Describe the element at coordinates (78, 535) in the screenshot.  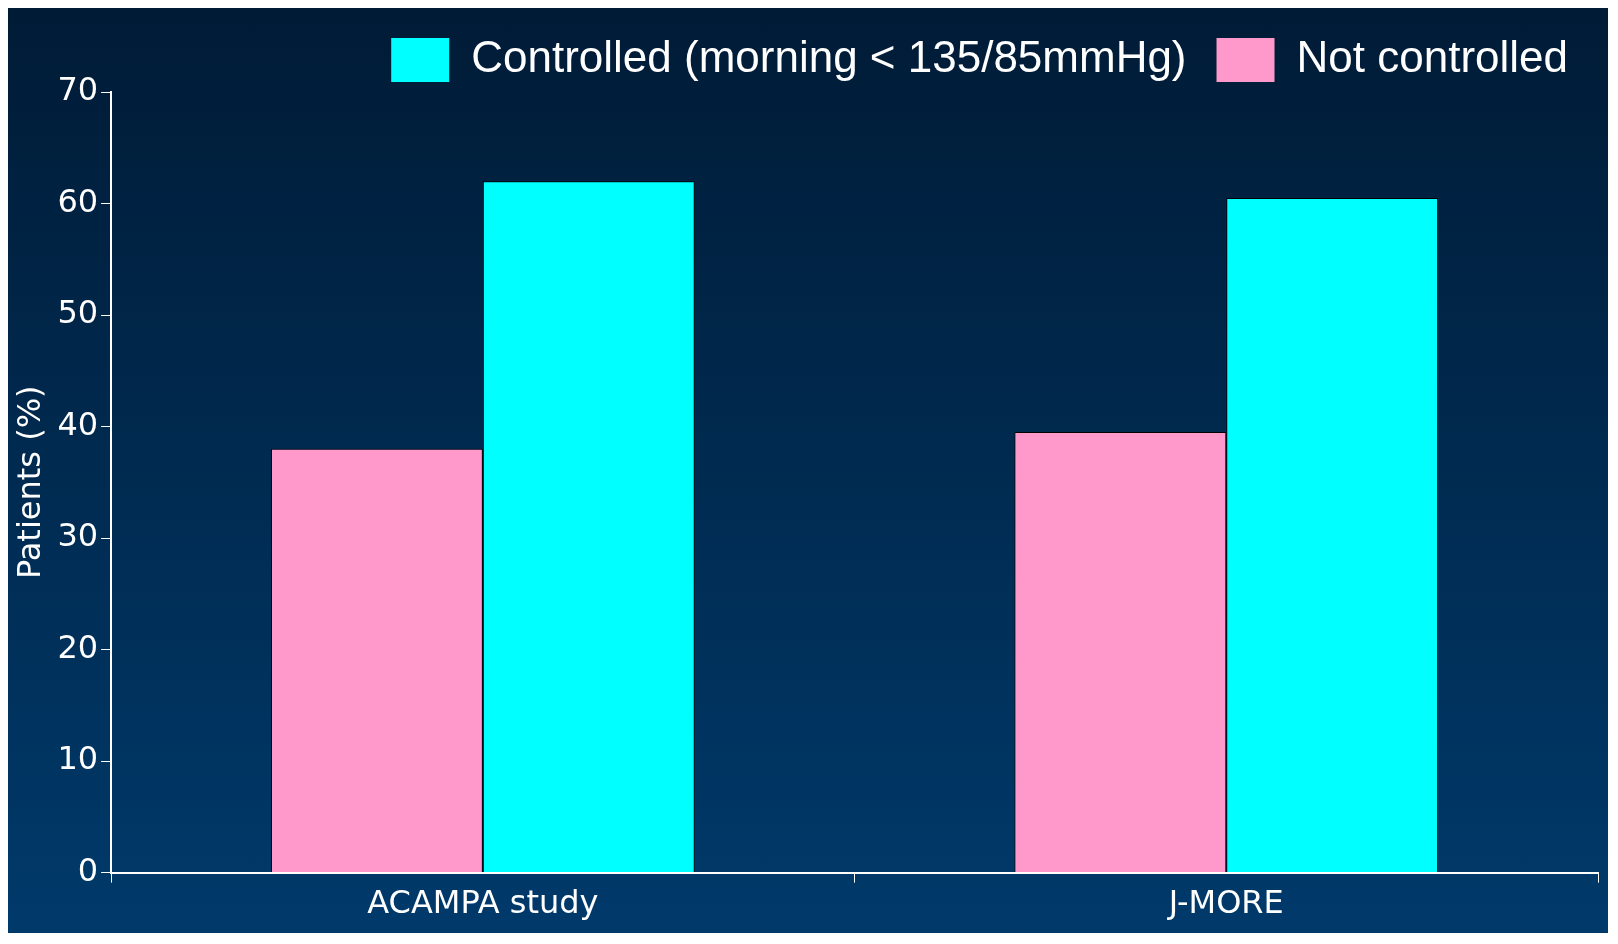
I see `y-tick-label: 30` at that location.